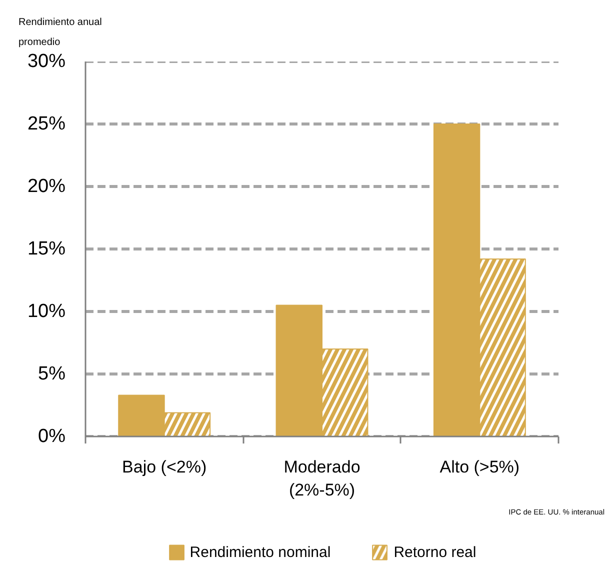 The image size is (612, 574). Describe the element at coordinates (322, 479) in the screenshot. I see `x-tick-label: Moderado (2%-5%)` at that location.